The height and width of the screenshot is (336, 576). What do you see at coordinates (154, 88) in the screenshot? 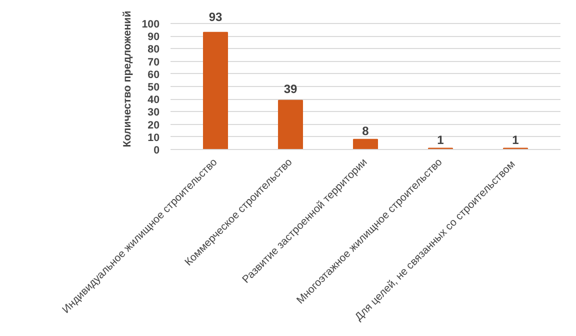
I see `y-tick-label: 50` at bounding box center [154, 88].